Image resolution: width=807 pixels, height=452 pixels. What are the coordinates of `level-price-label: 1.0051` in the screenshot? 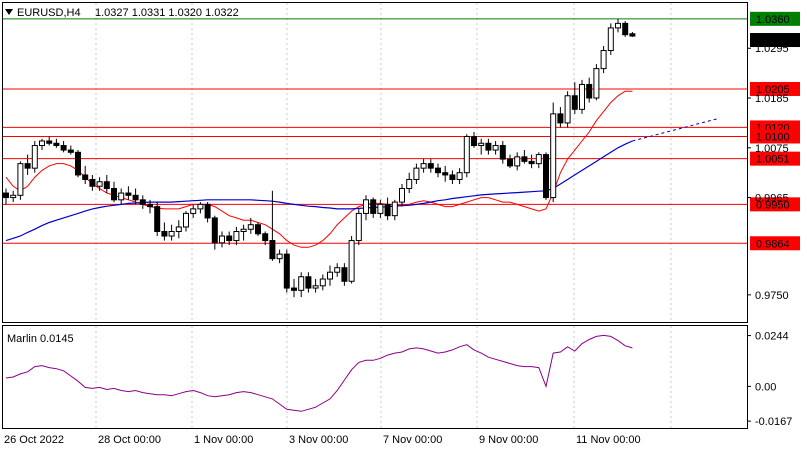 It's located at (773, 160).